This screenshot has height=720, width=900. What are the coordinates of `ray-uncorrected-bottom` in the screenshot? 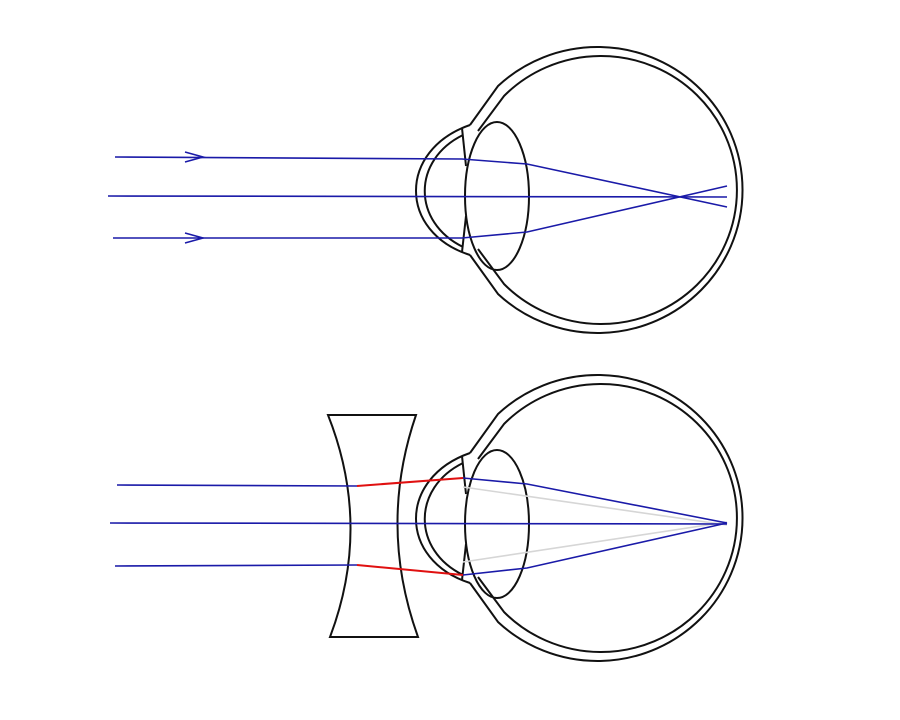 It's located at (595, 542).